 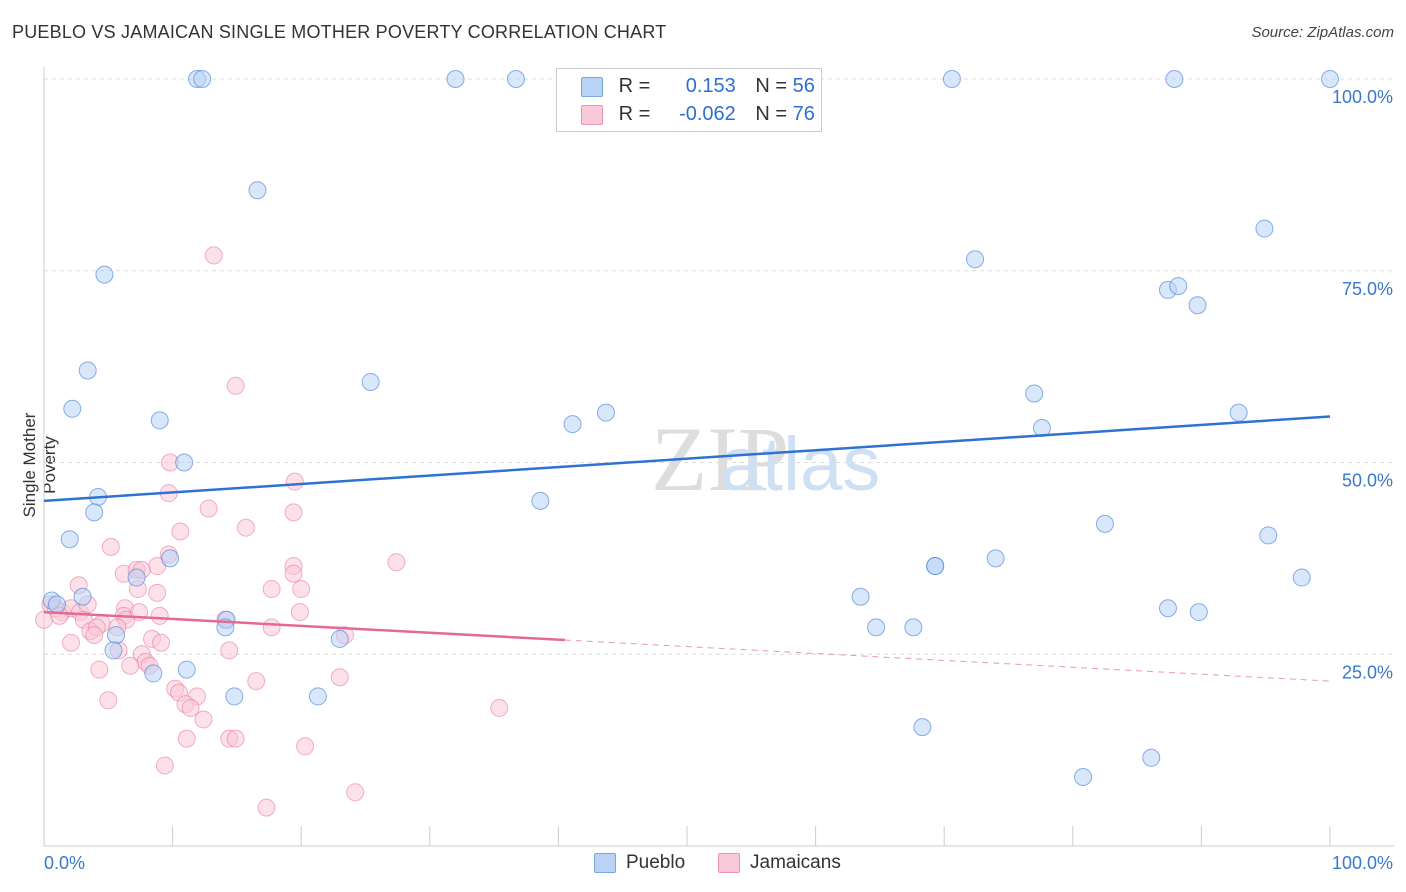 I want to click on bottom-jamaicans-label: Jamaicans, so click(x=795, y=862).